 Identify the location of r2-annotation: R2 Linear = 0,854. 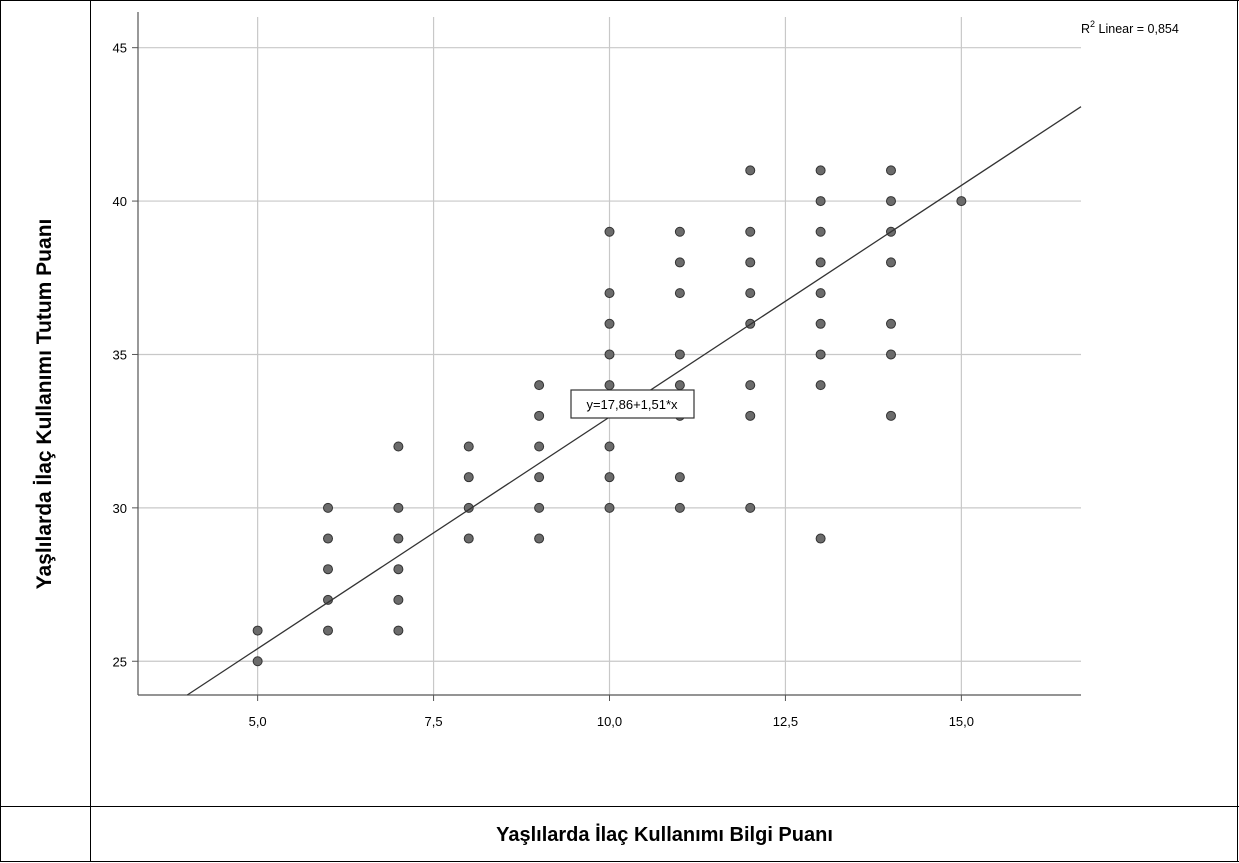
(1130, 27).